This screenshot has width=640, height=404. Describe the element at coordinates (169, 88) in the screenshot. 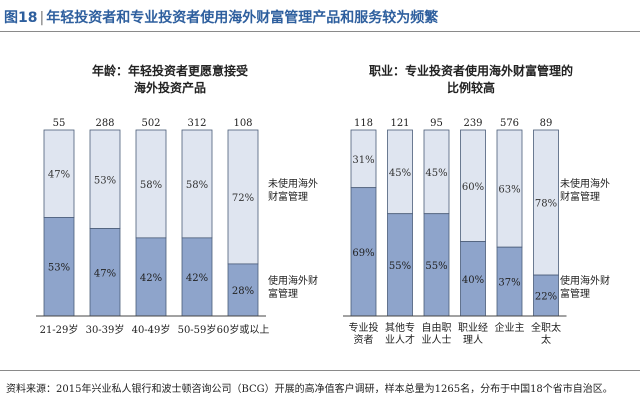

I see `left-panel-title-line-2: 海外投资产品` at that location.